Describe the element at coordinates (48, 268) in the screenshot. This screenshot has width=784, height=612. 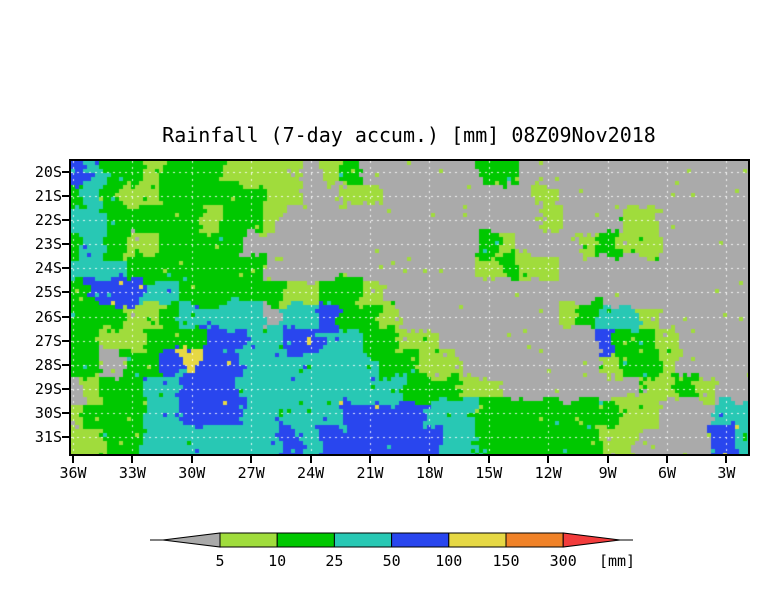
I see `lat-tick-label: 24S` at that location.